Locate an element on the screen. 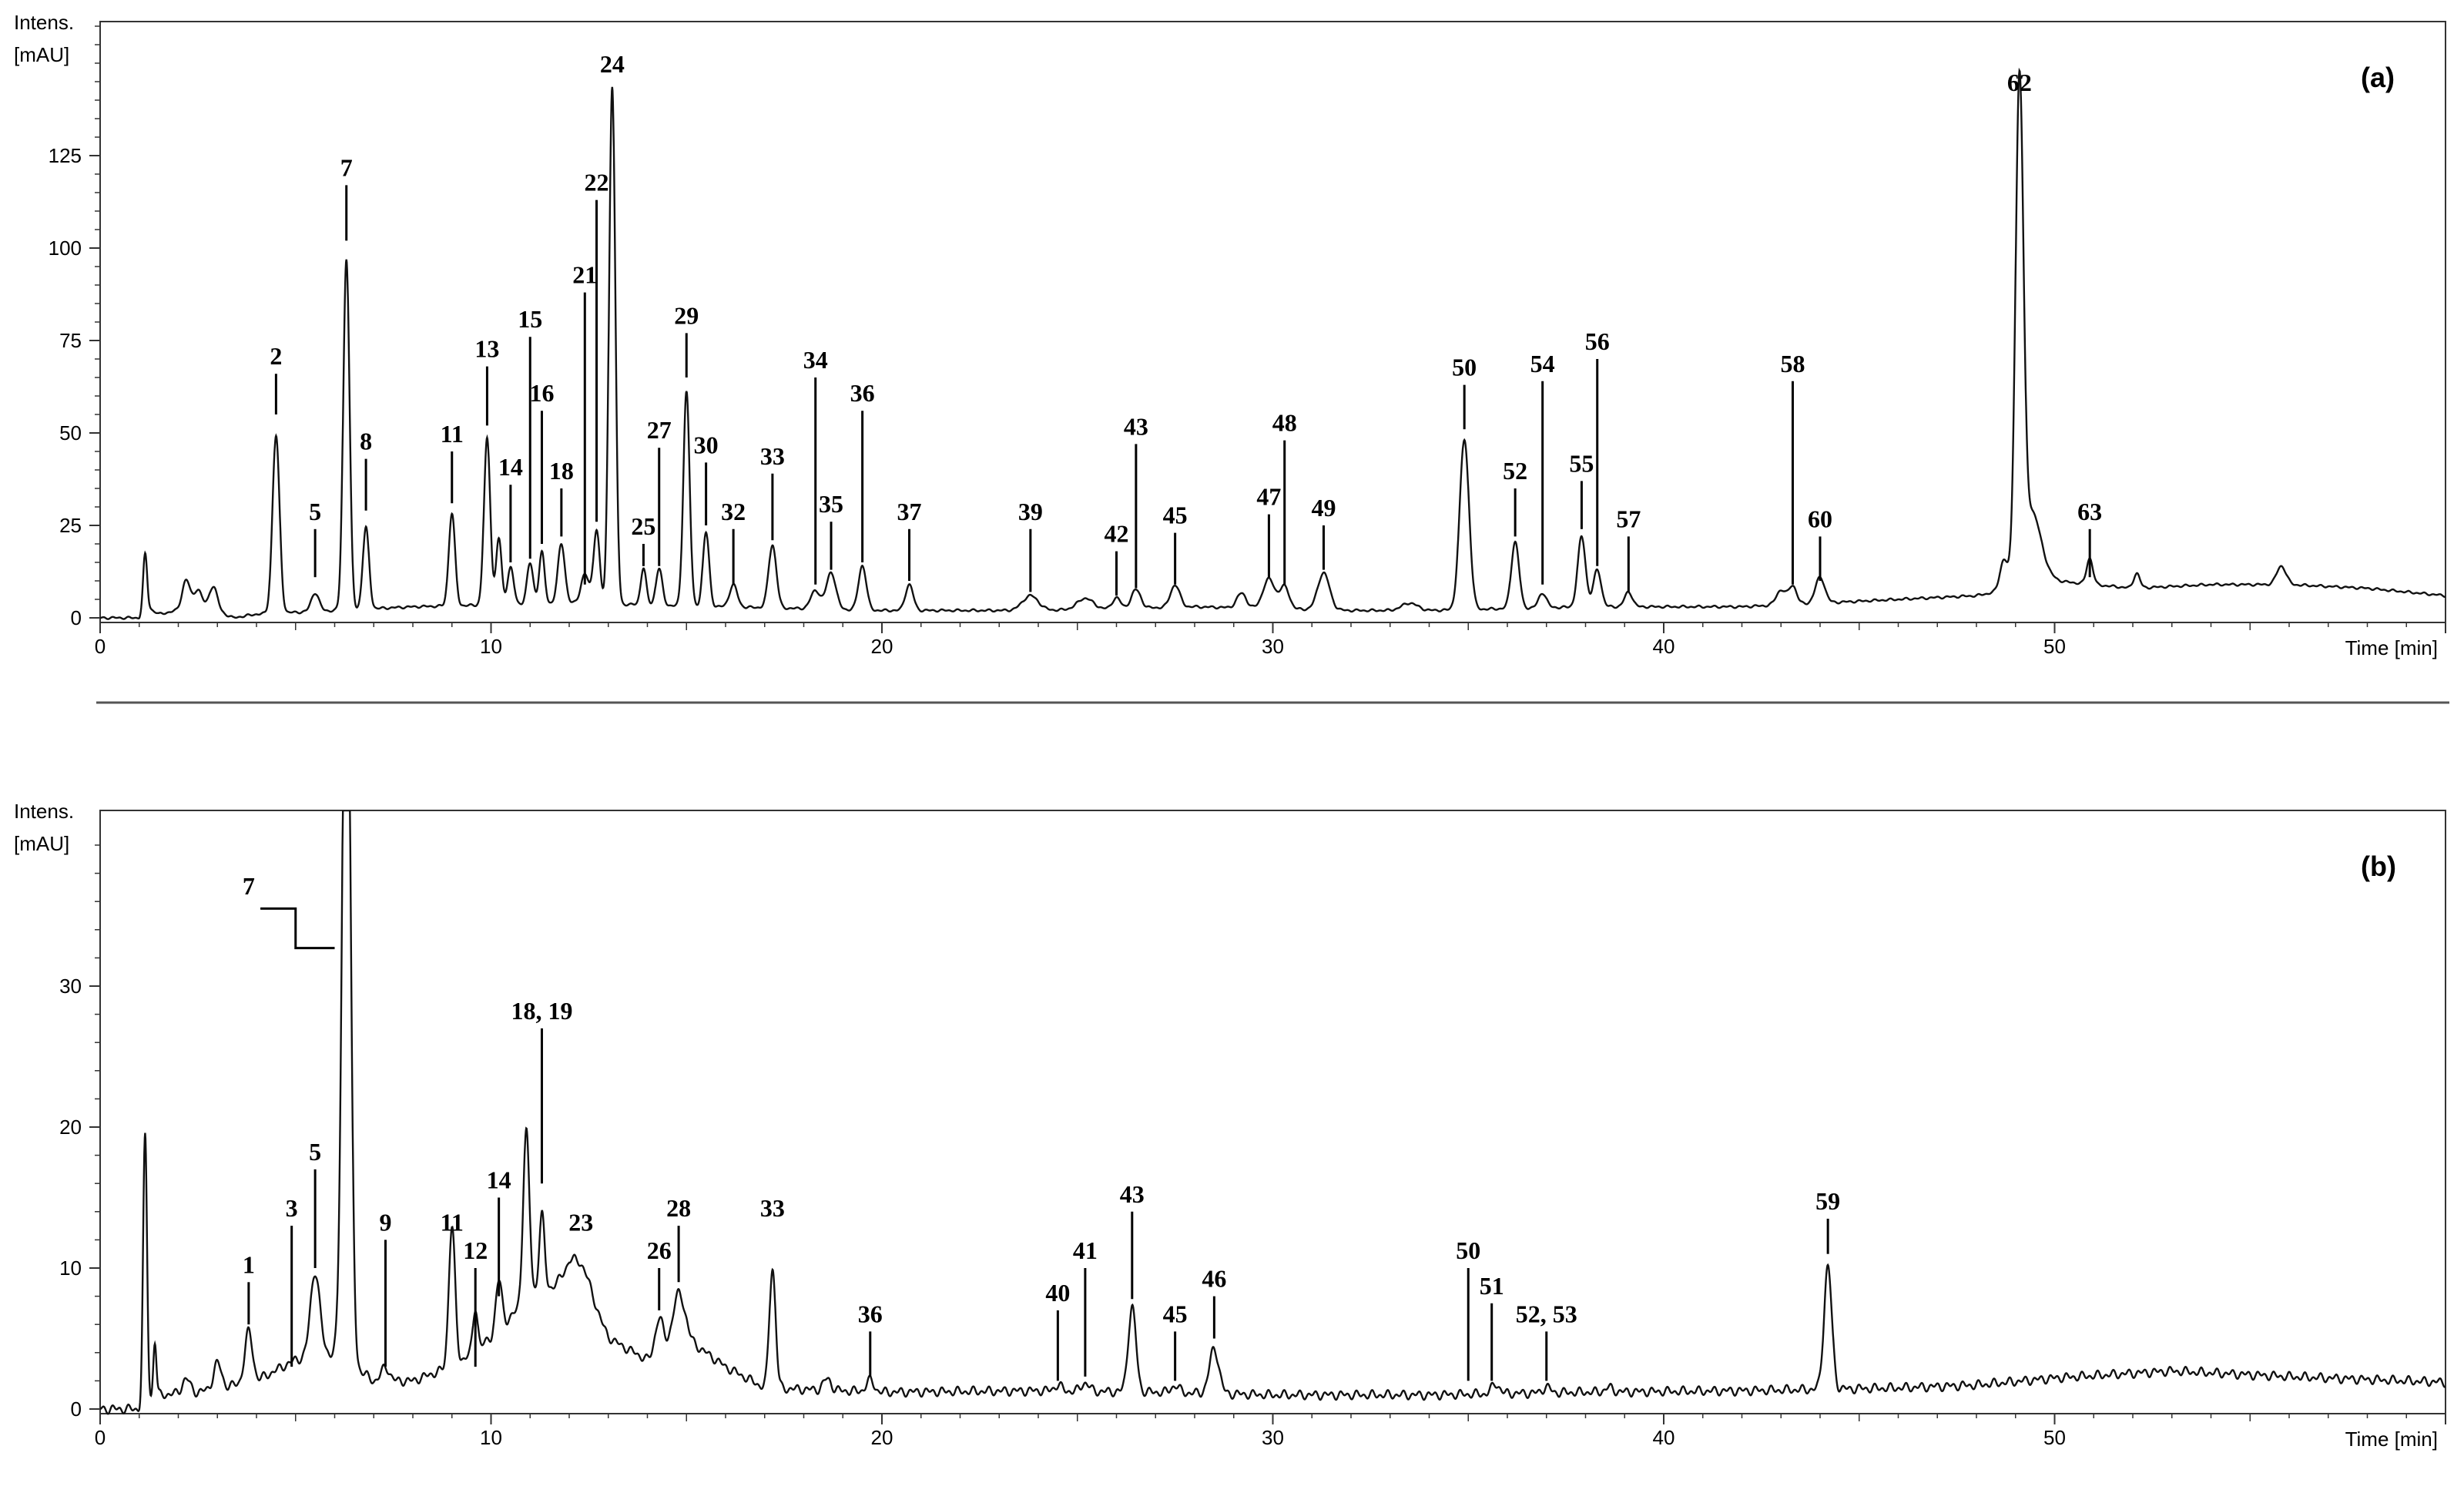 The height and width of the screenshot is (1493, 2464). peak-label: 52, 53 is located at coordinates (1546, 1314).